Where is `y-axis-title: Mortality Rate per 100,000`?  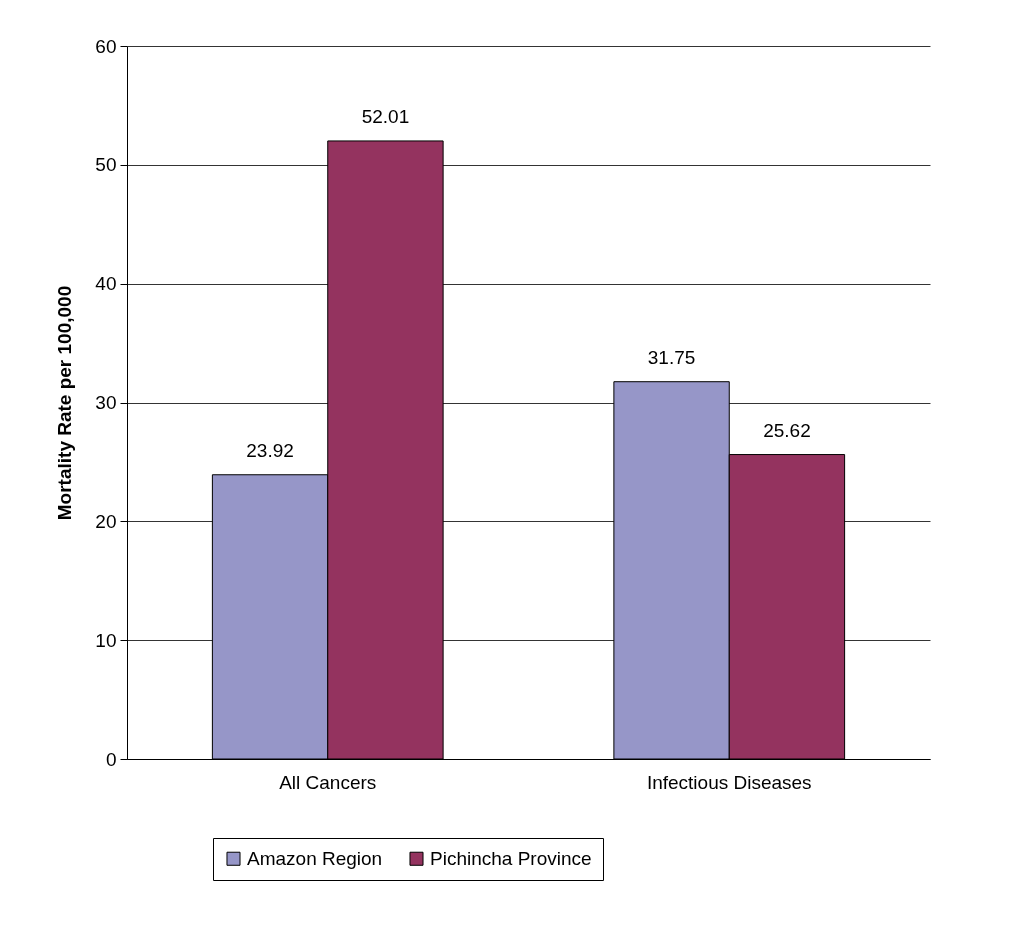 y-axis-title: Mortality Rate per 100,000 is located at coordinates (65, 403).